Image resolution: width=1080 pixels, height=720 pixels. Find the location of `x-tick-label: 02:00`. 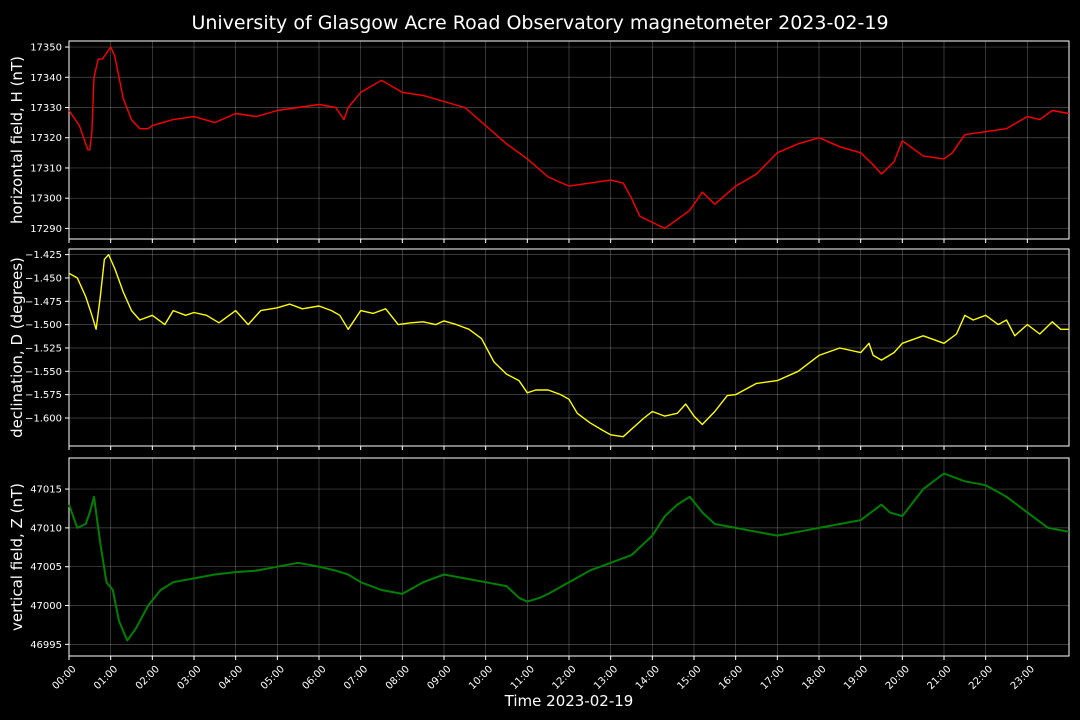

x-tick-label: 02:00 is located at coordinates (148, 678).